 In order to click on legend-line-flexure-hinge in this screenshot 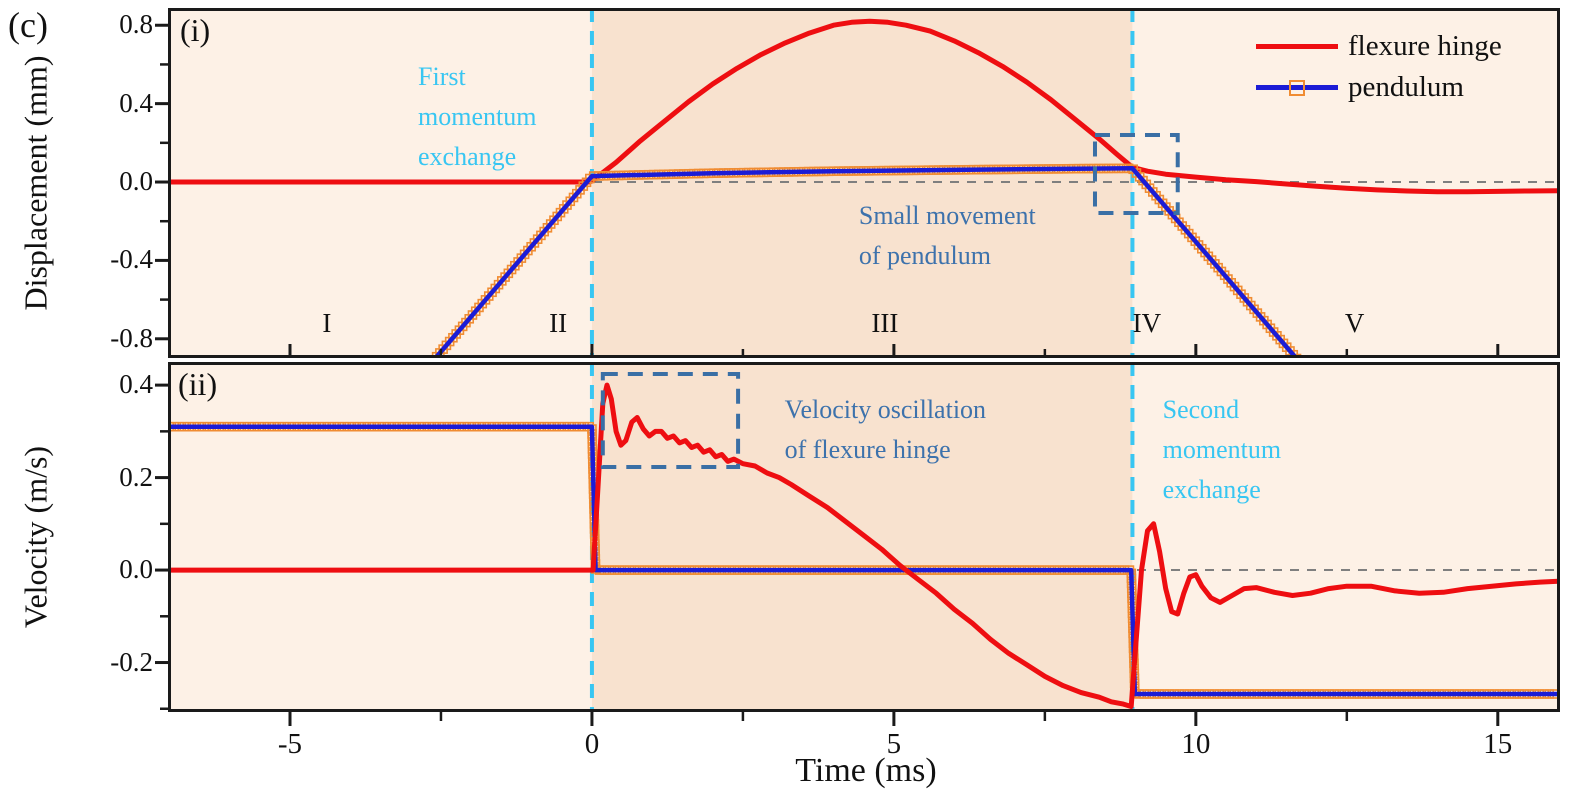, I will do `click(1297, 46)`.